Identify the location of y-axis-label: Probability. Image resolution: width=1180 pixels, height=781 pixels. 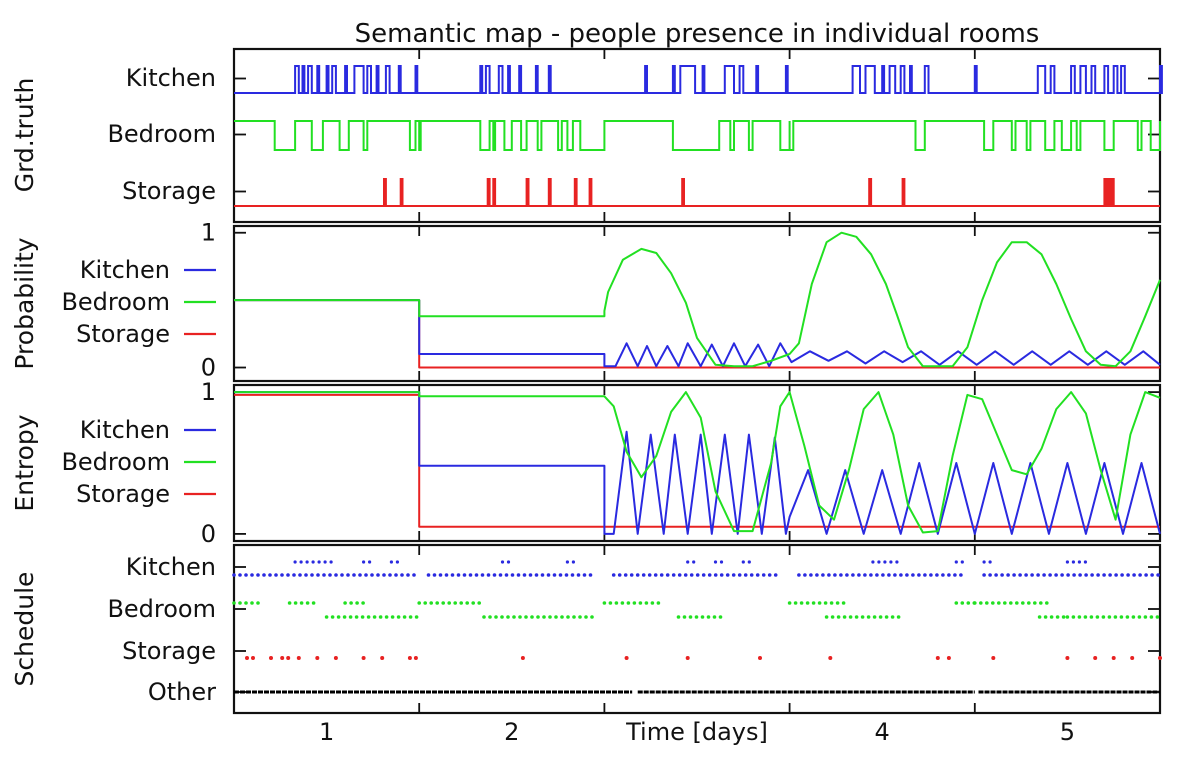
(24, 303).